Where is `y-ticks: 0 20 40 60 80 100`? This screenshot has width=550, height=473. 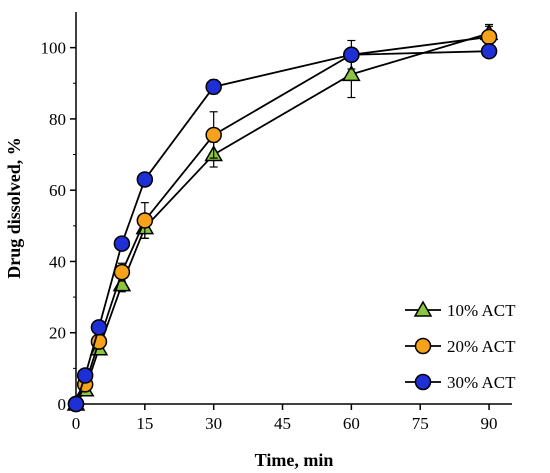
y-ticks: 0 20 40 60 80 100 is located at coordinates (58, 226).